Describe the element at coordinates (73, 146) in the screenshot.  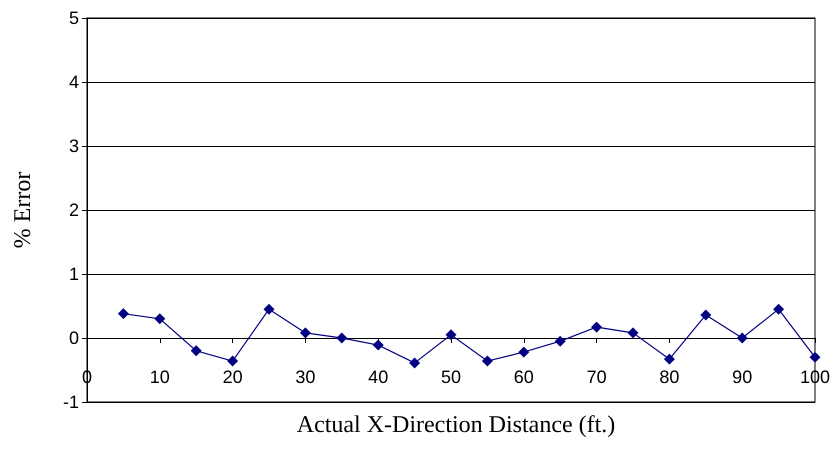
I see `y-tick-label: 3` at that location.